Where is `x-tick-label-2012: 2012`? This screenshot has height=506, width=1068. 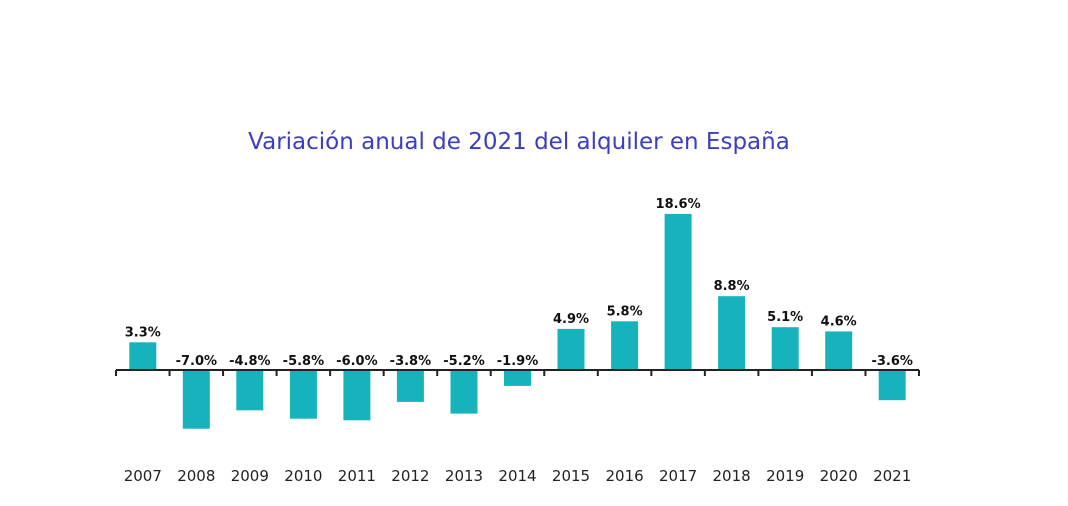 x-tick-label-2012: 2012 is located at coordinates (410, 476).